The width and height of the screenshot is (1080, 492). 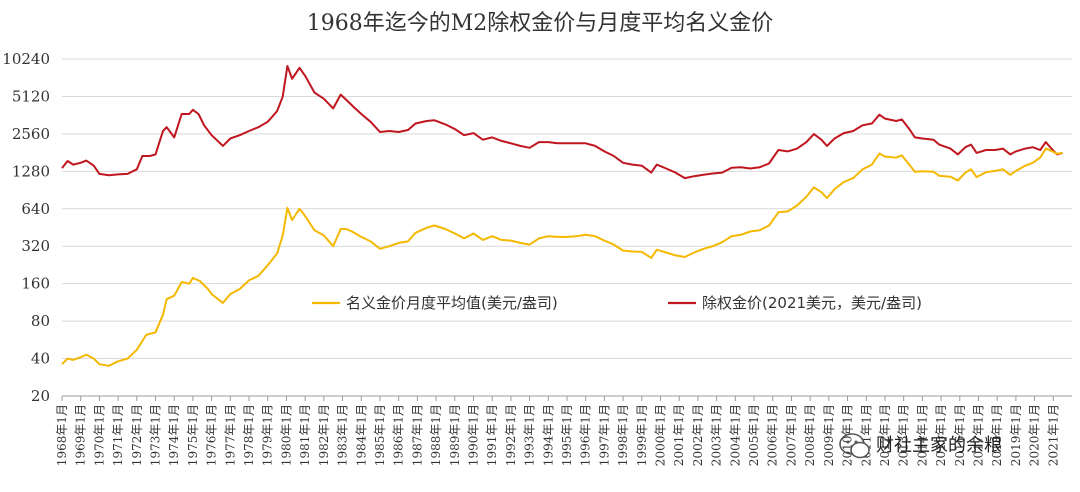 I want to click on legend-label-nominal: 名义金价月度平均值(美元/盎司), so click(x=452, y=303).